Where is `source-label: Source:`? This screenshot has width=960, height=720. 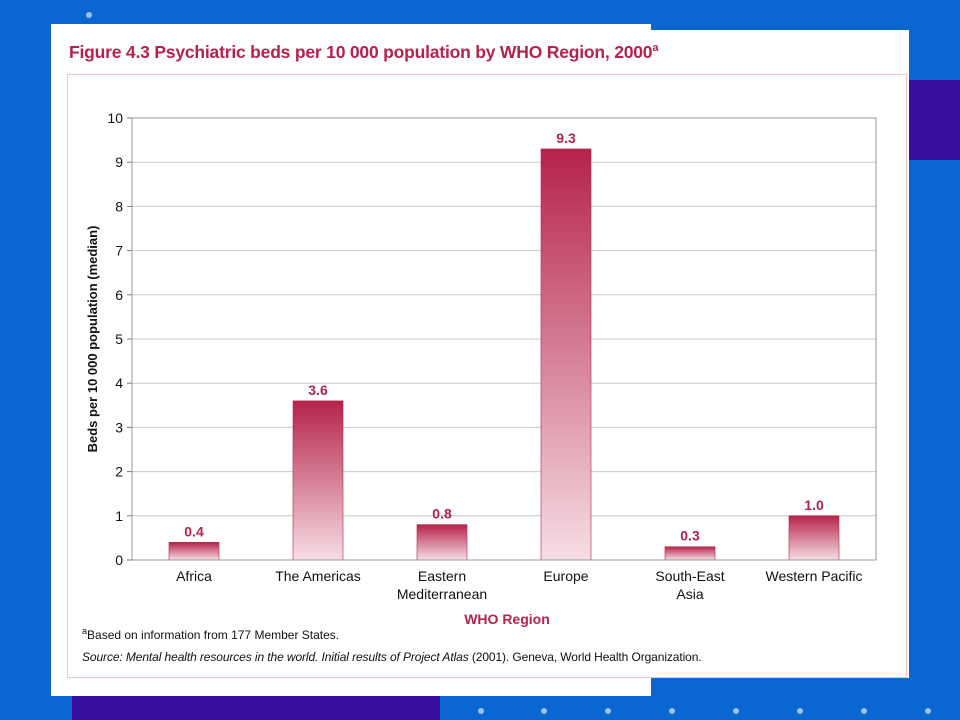
source-label: Source: is located at coordinates (102, 657).